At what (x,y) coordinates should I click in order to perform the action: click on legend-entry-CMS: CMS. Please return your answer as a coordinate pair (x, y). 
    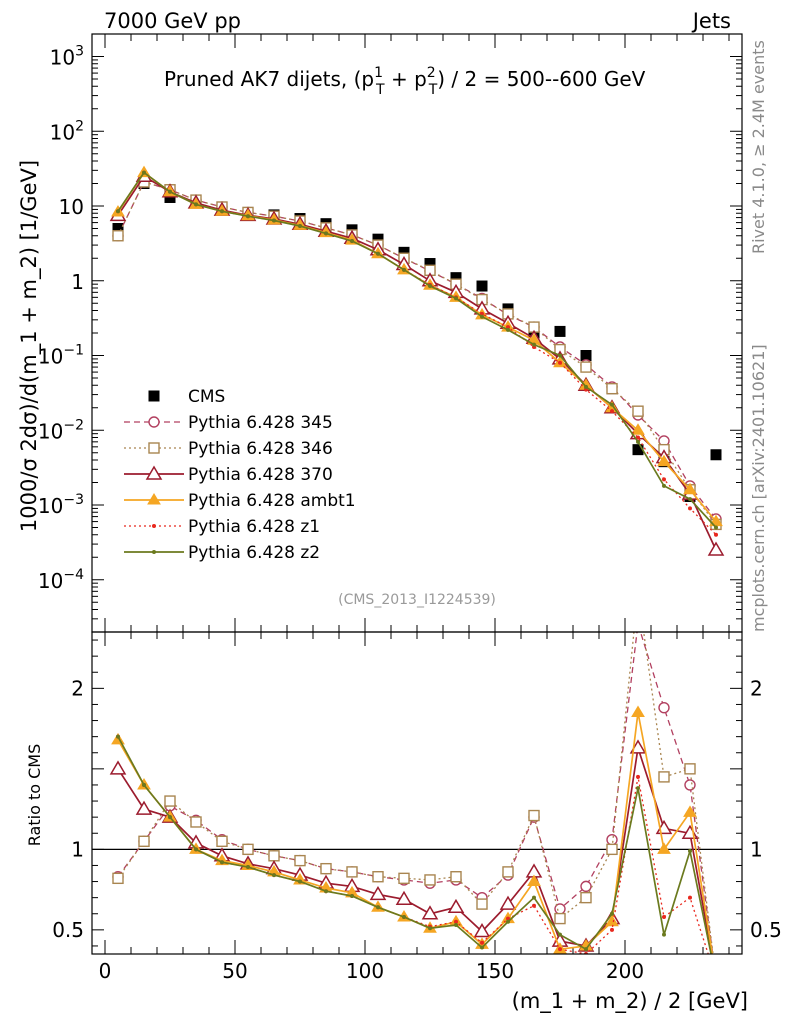
    Looking at the image, I should click on (186, 397).